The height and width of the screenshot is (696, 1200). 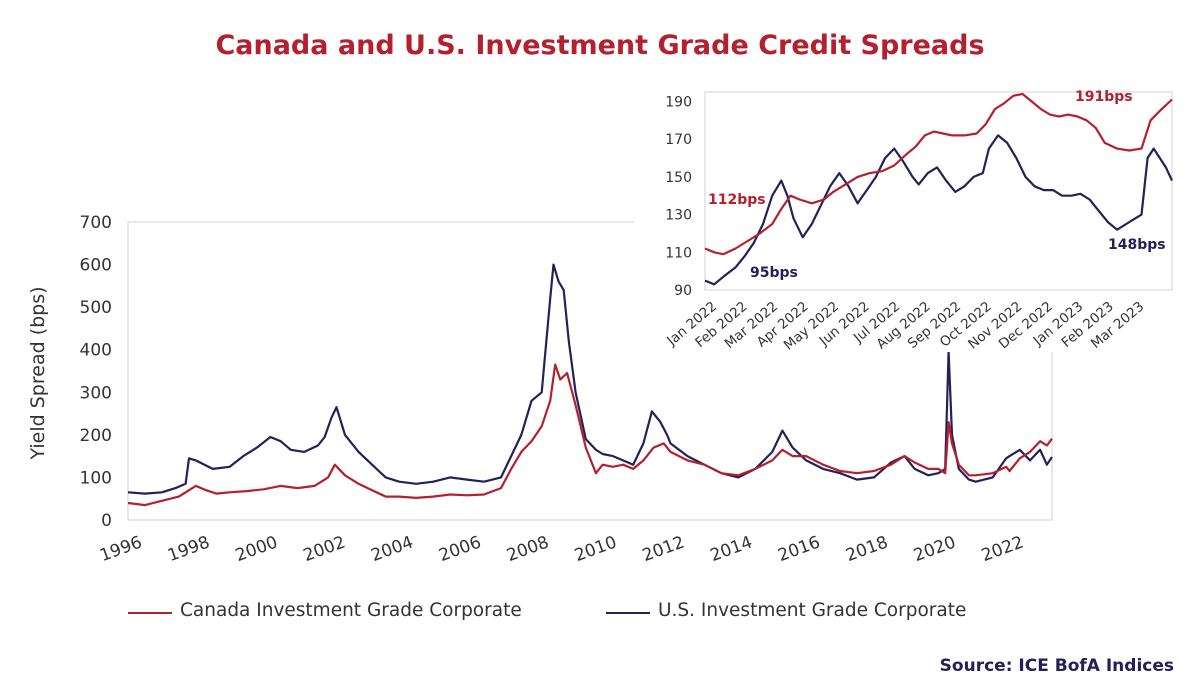 I want to click on inset-lines, so click(x=938, y=189).